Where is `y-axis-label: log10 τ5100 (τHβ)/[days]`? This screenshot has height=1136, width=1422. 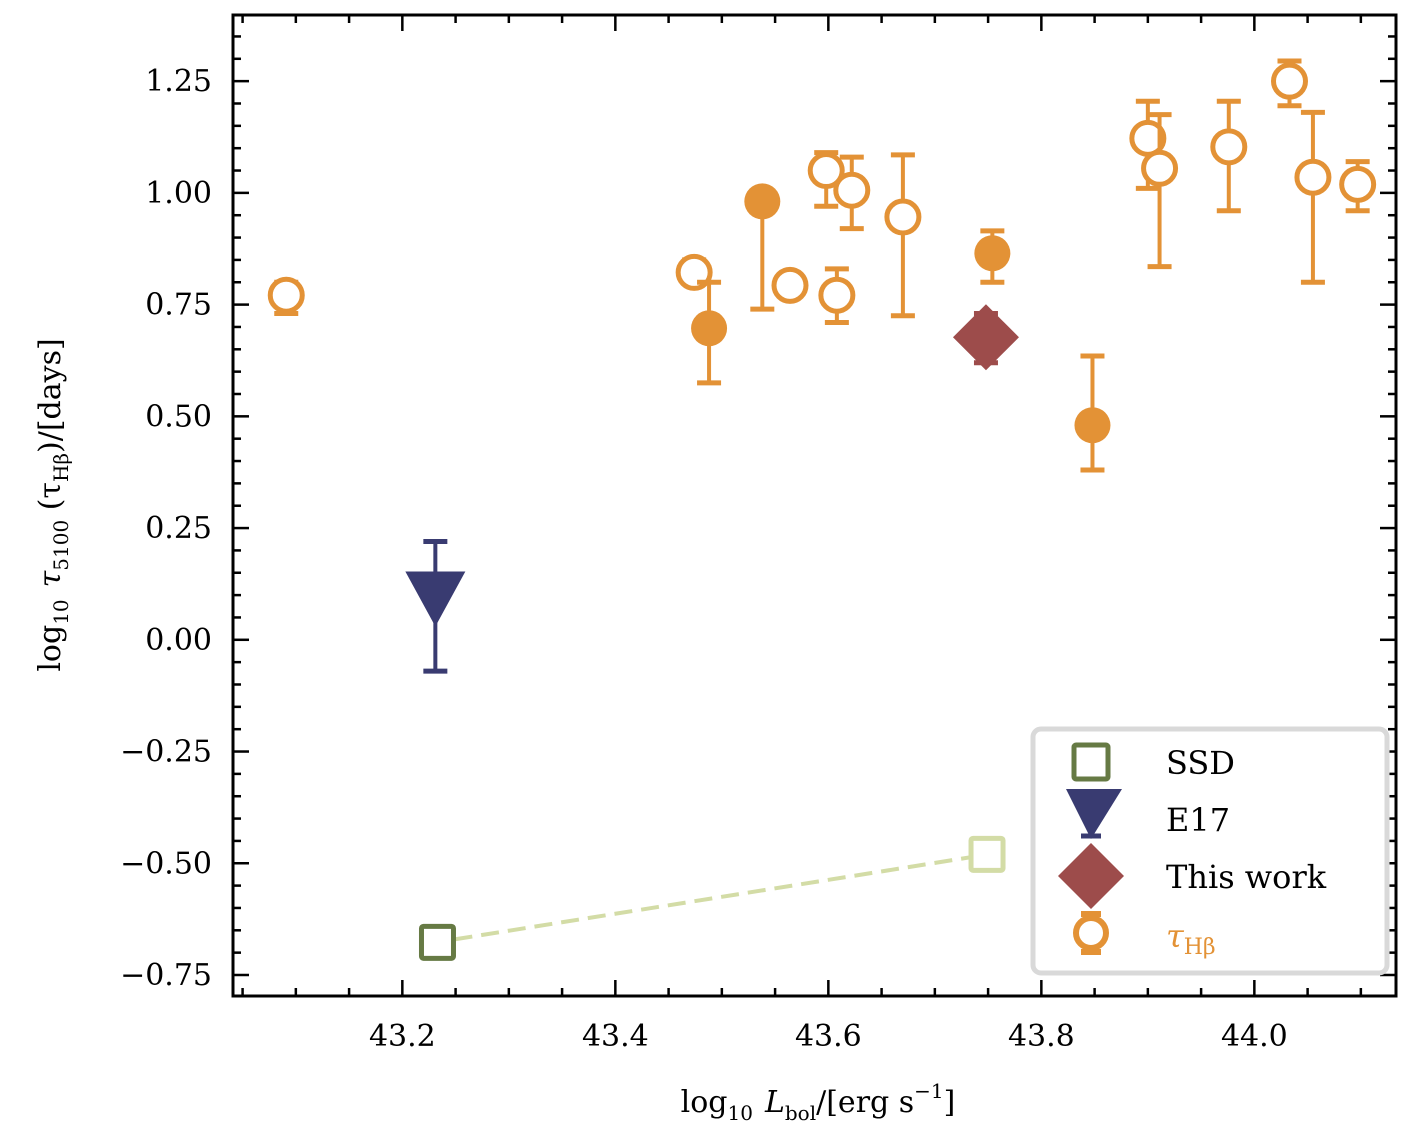 y-axis-label: log10 τ5100 (τHβ)/[days] is located at coordinates (53, 504).